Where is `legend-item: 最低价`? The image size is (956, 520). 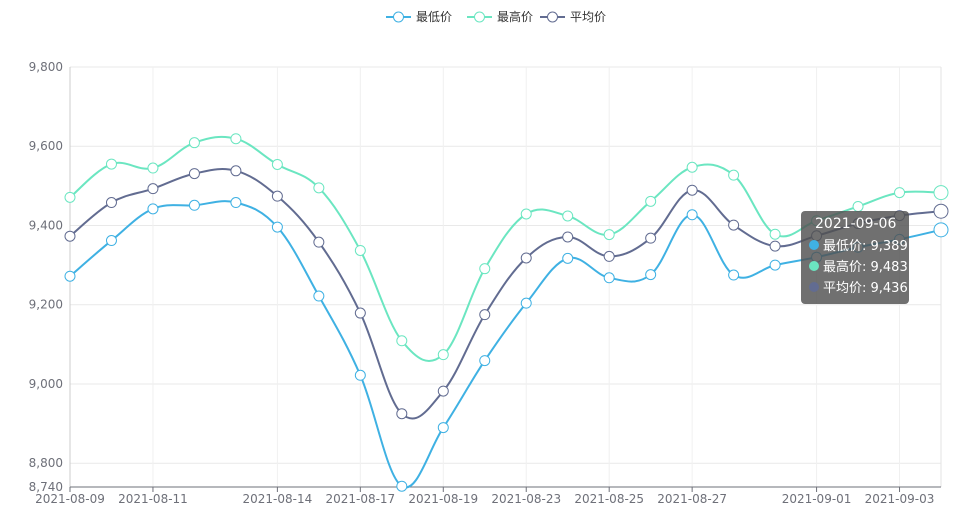
legend-item: 最低价 is located at coordinates (419, 17).